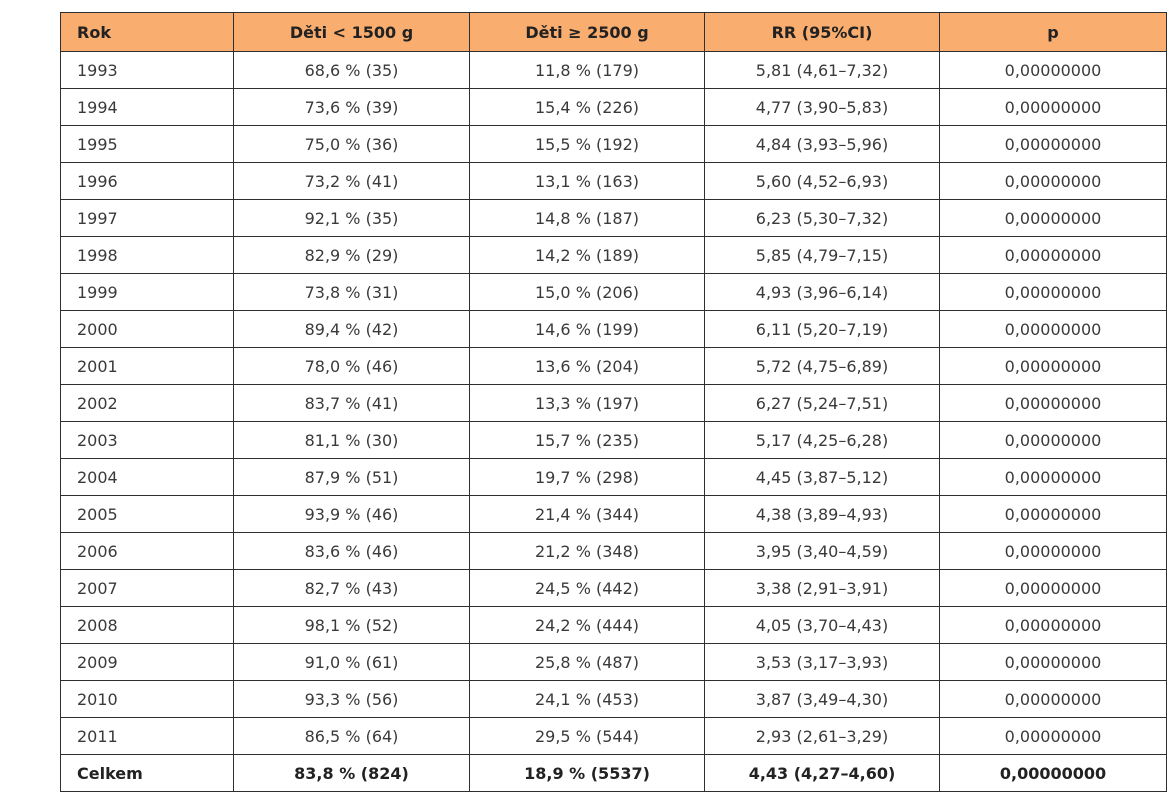  Describe the element at coordinates (822, 551) in the screenshot. I see `cell-relative-risk: 3,95 (3,40–4,59)` at that location.